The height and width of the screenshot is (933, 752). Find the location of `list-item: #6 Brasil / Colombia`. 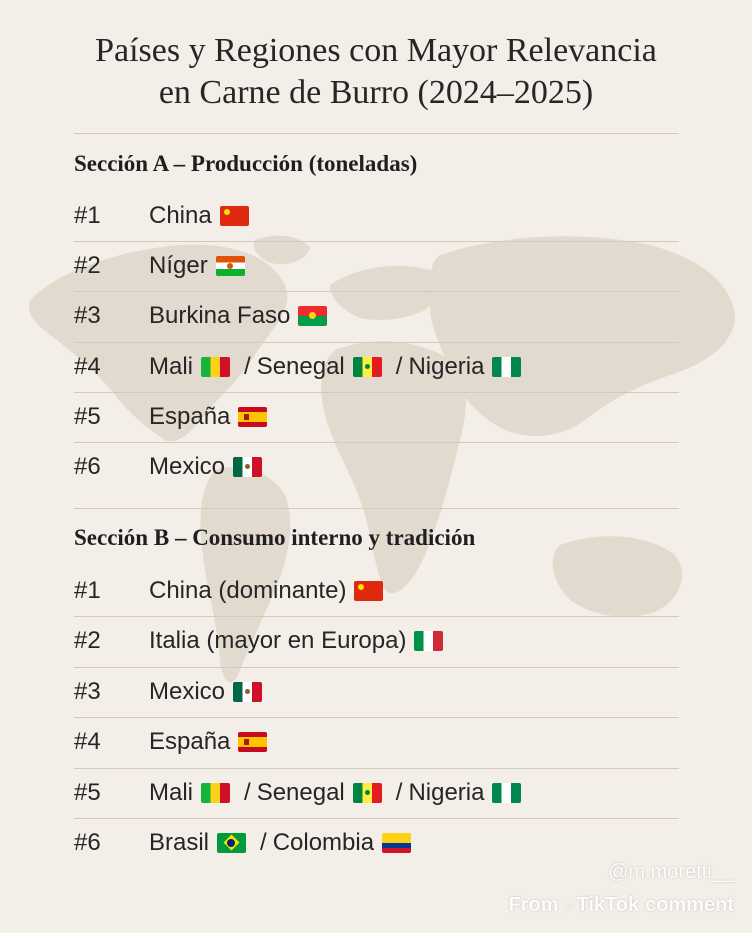

list-item: #6 Brasil / Colombia is located at coordinates (376, 843).